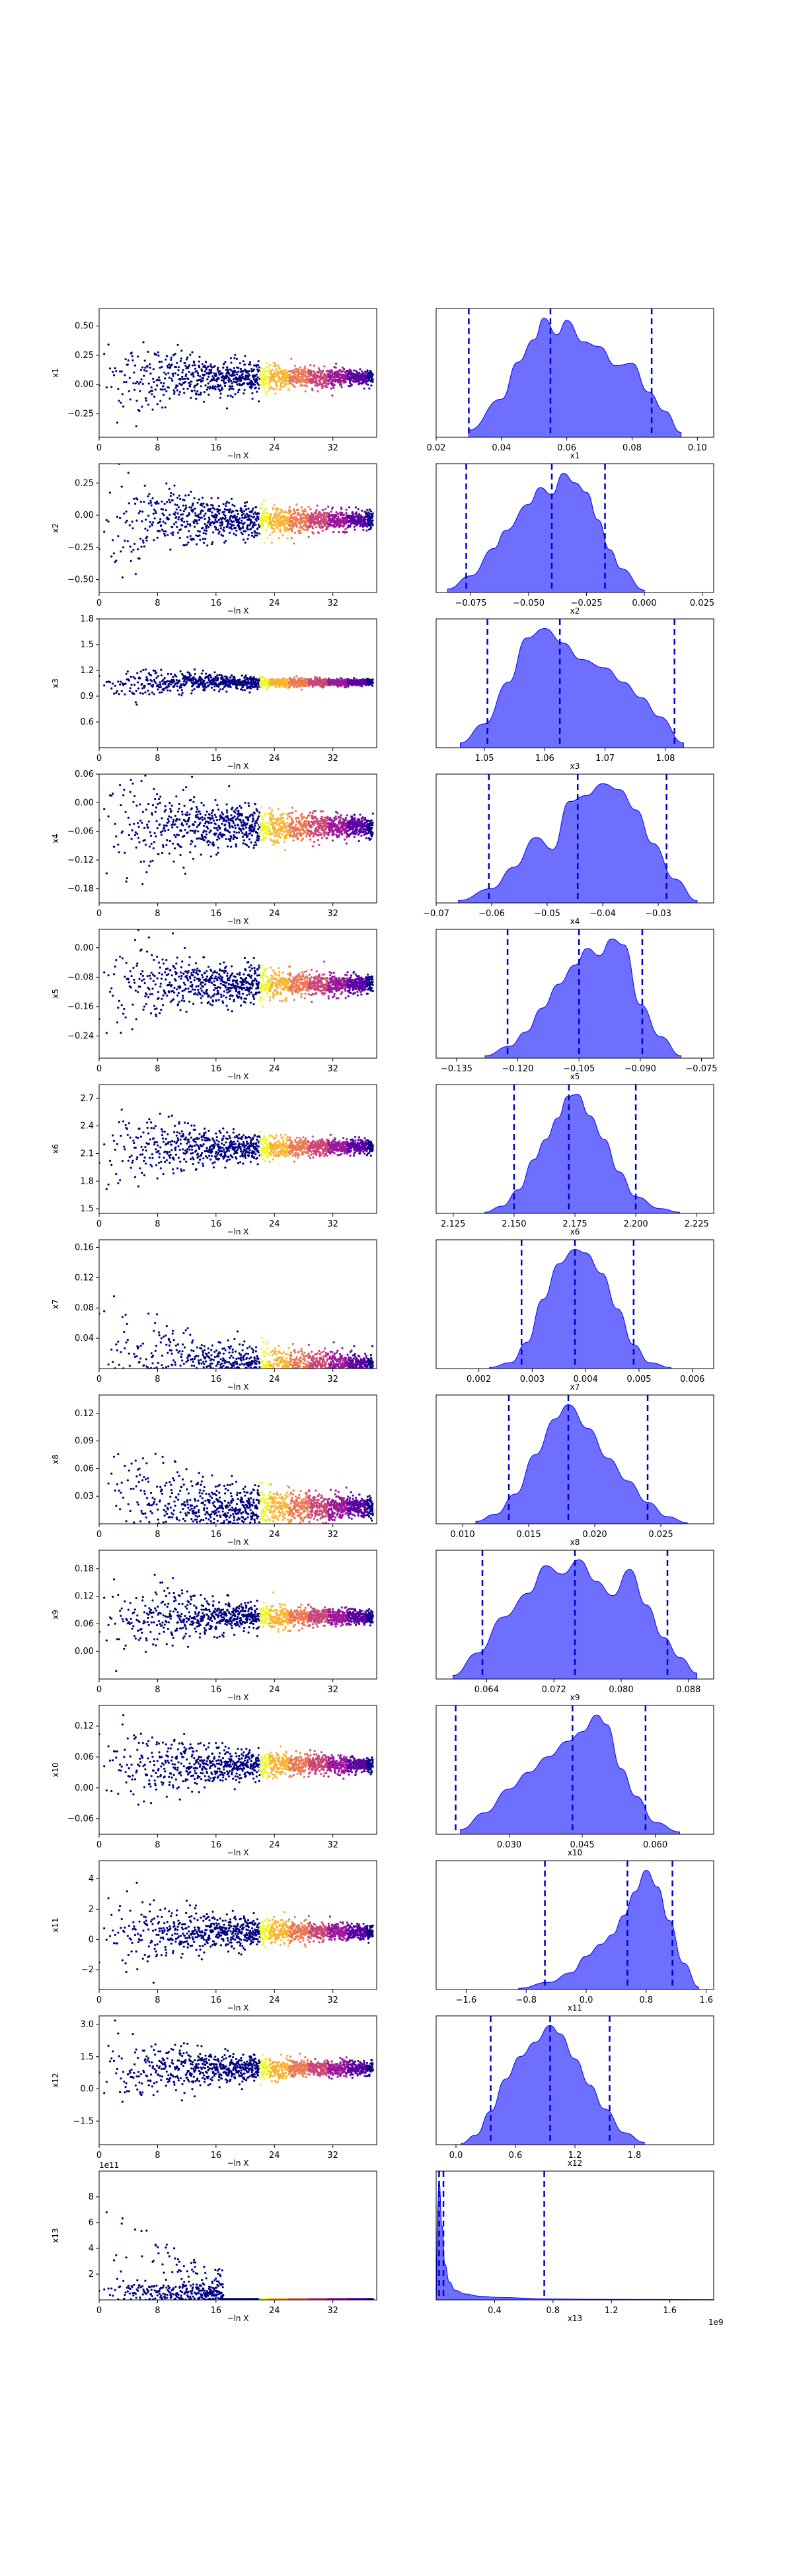 The width and height of the screenshot is (793, 2576). What do you see at coordinates (236, 521) in the screenshot?
I see `scatter-points` at bounding box center [236, 521].